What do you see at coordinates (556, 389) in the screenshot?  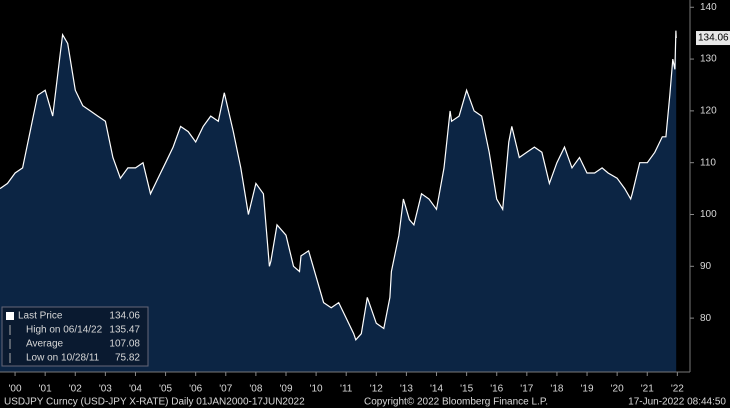 I see `x-tick-label: '18` at bounding box center [556, 389].